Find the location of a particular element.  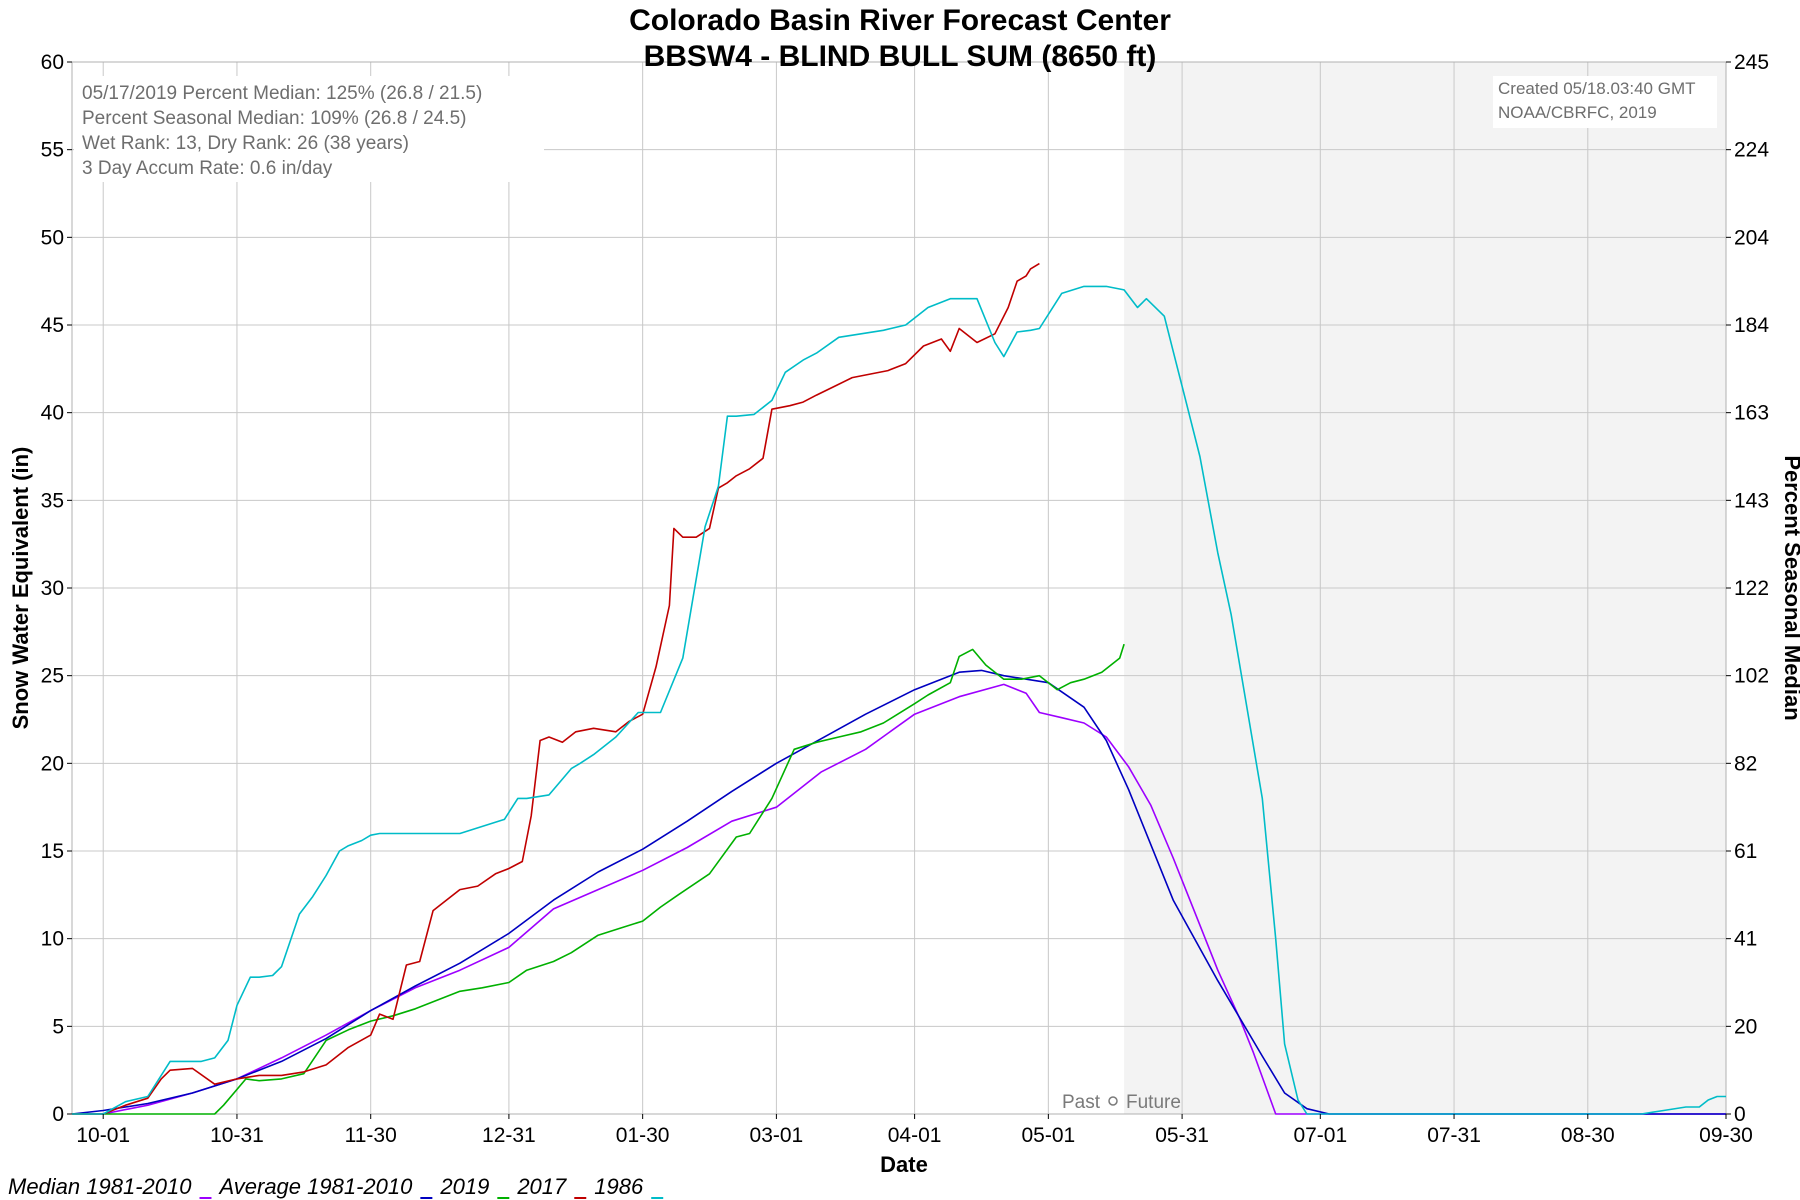

y-tick-label: 5 is located at coordinates (58, 1026).